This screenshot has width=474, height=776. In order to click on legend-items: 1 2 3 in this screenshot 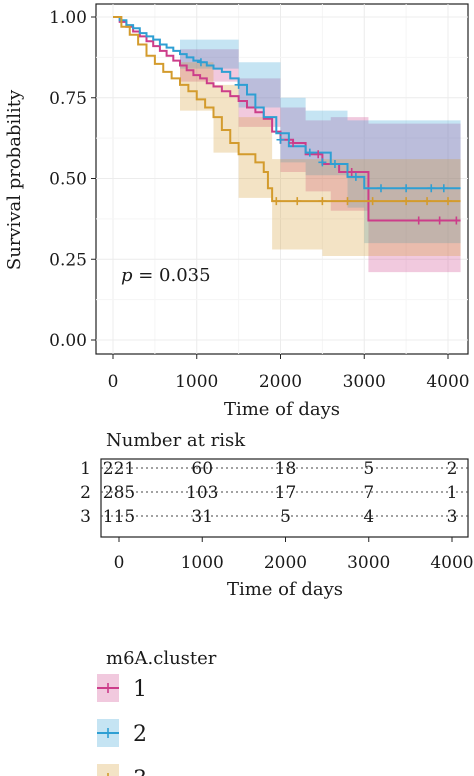, I will do `click(122, 725)`.